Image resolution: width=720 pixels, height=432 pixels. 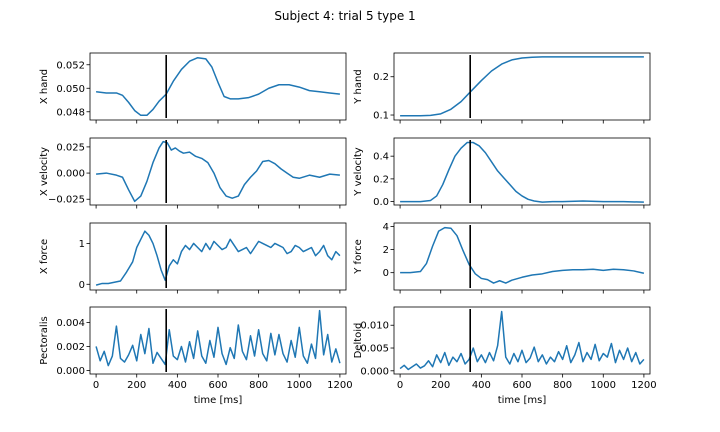 What do you see at coordinates (374, 349) in the screenshot?
I see `y-tick-label: 0.005` at bounding box center [374, 349].